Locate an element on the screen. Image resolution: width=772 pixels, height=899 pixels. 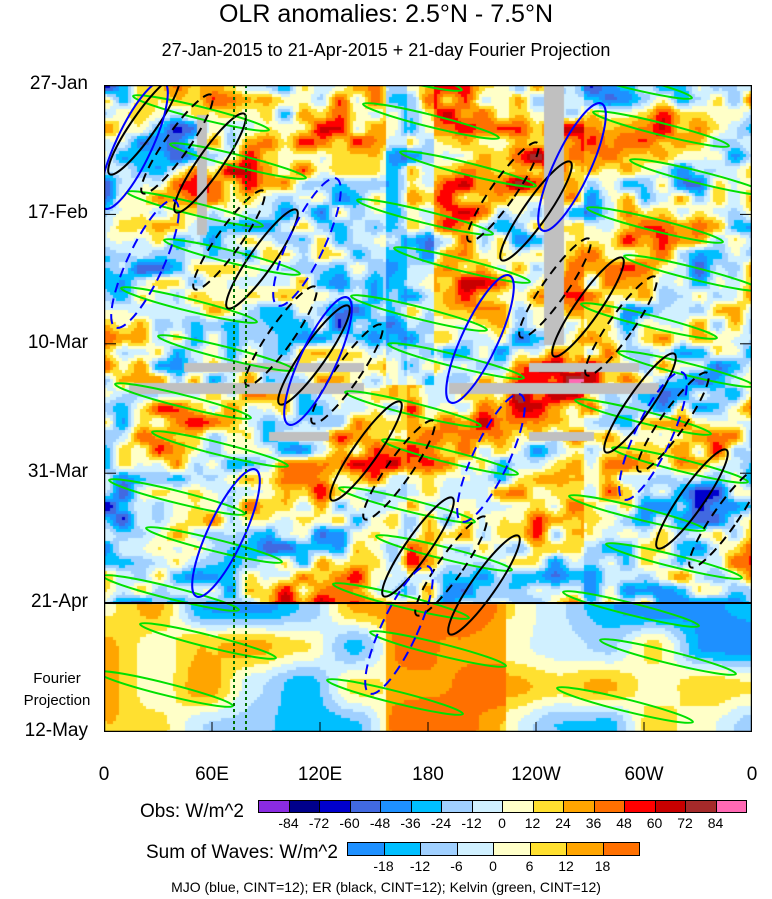
fourier-label-2: Projection is located at coordinates (57, 700).